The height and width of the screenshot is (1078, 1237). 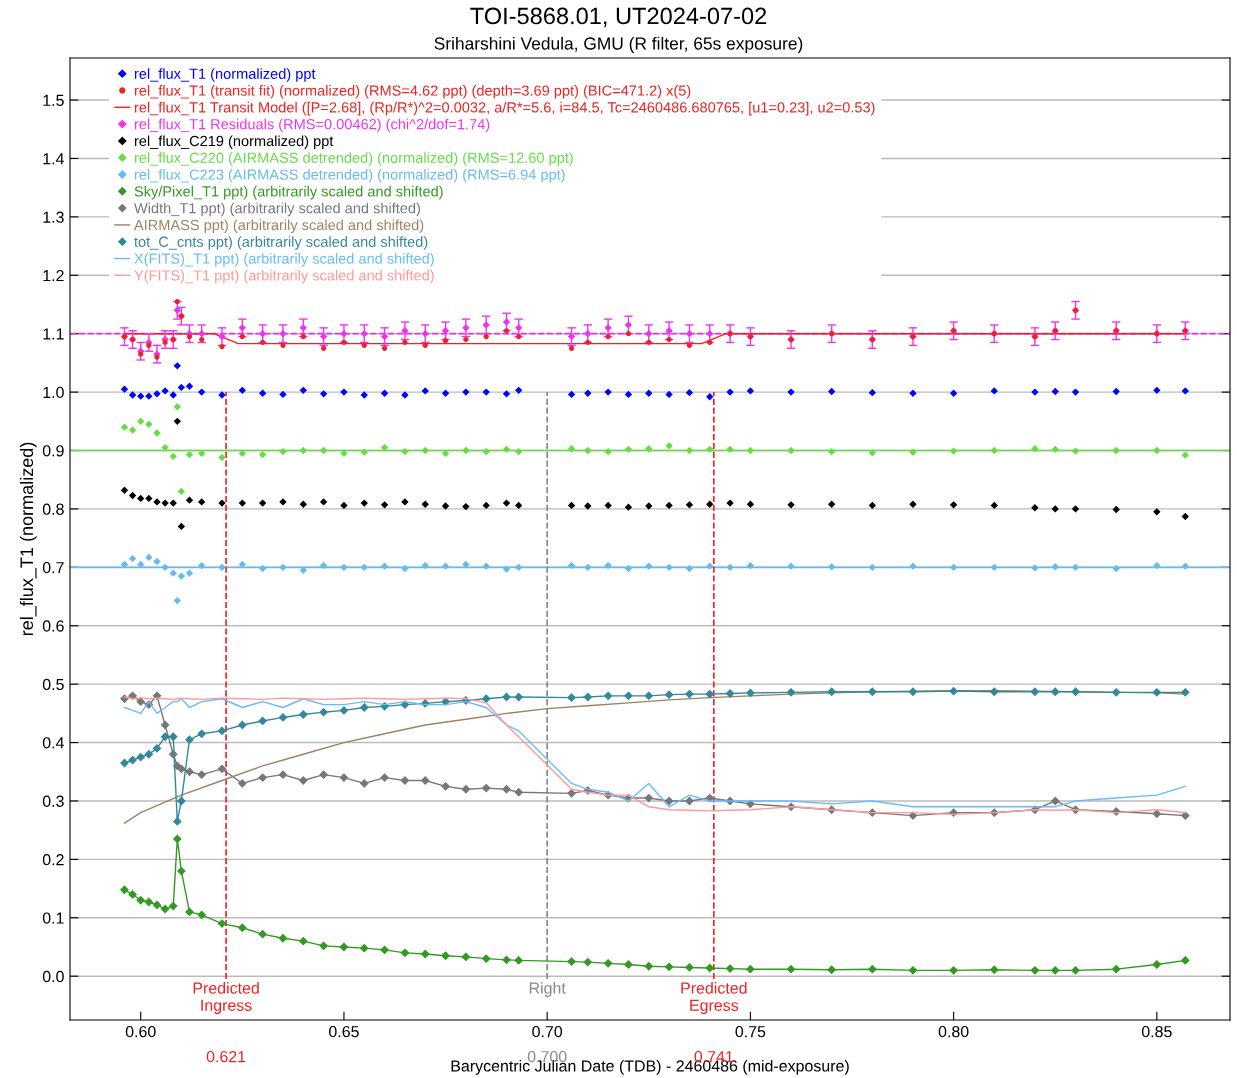 I want to click on legend-label: rel_flux_C220 (AIRMASS detrended) (normalized) (RMS=12.60 ppt), so click(x=353, y=159).